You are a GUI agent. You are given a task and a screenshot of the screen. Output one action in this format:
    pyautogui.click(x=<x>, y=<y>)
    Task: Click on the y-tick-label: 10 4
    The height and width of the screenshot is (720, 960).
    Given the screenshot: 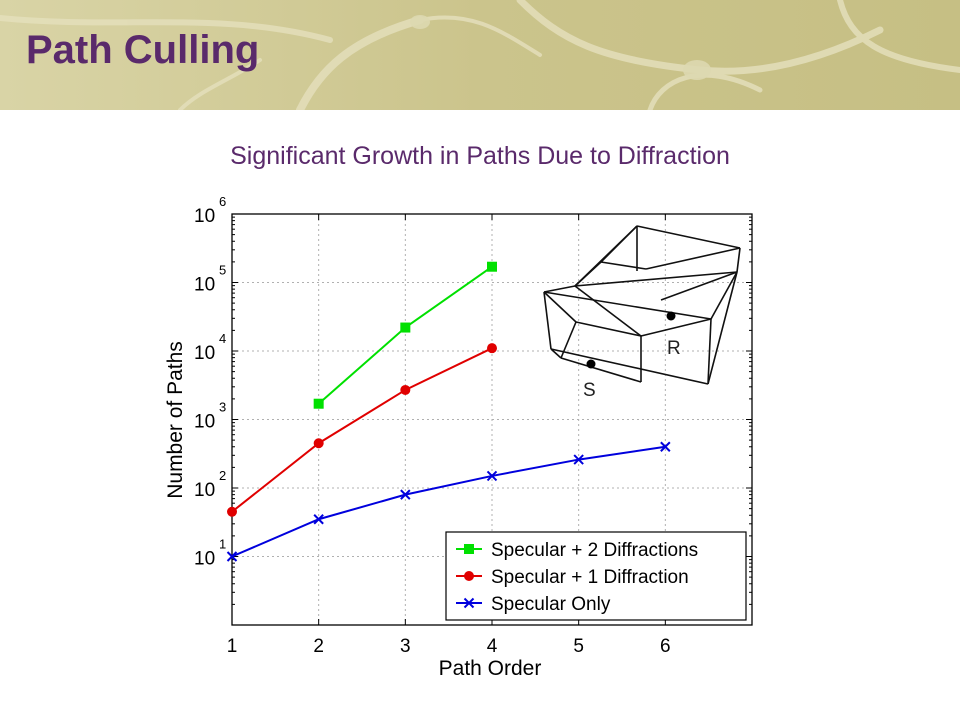 What is the action you would take?
    pyautogui.click(x=210, y=347)
    